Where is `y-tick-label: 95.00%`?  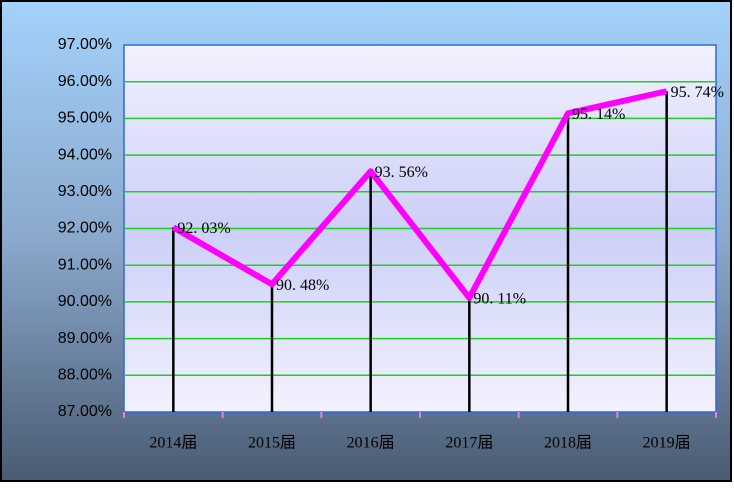 y-tick-label: 95.00% is located at coordinates (85, 118).